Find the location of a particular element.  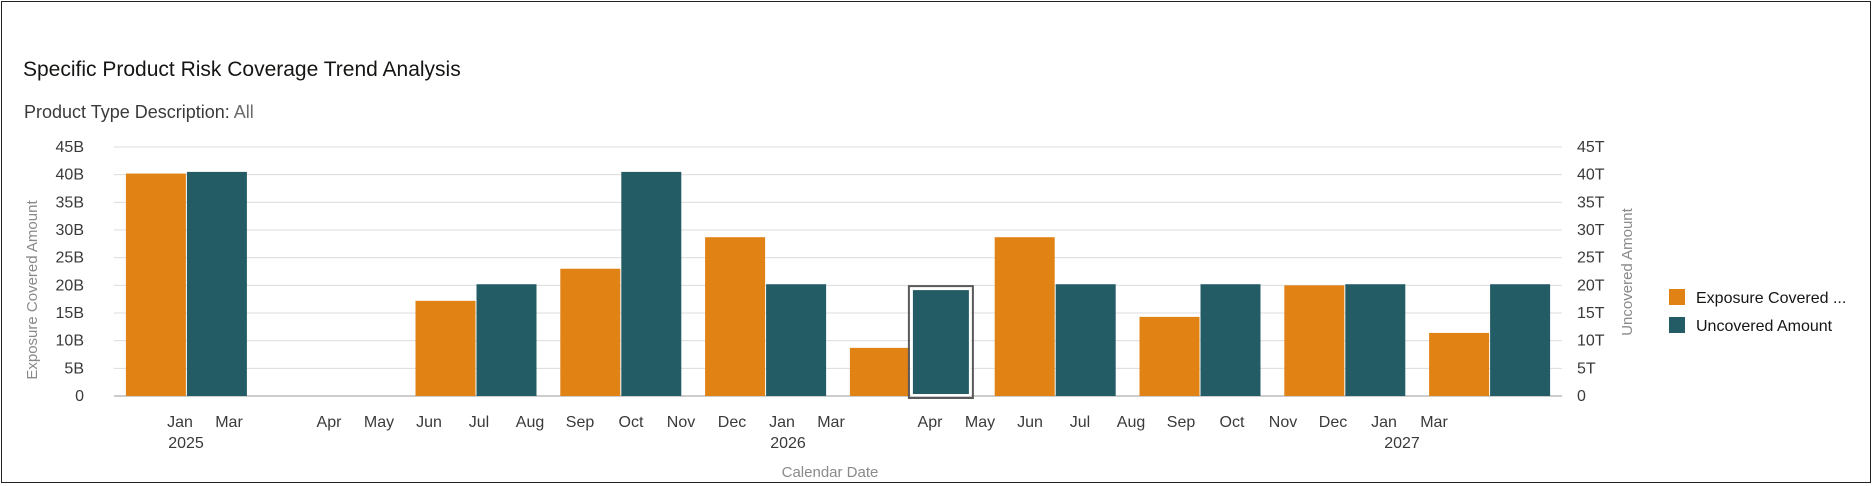

legend-swatch-exposure is located at coordinates (1677, 297).